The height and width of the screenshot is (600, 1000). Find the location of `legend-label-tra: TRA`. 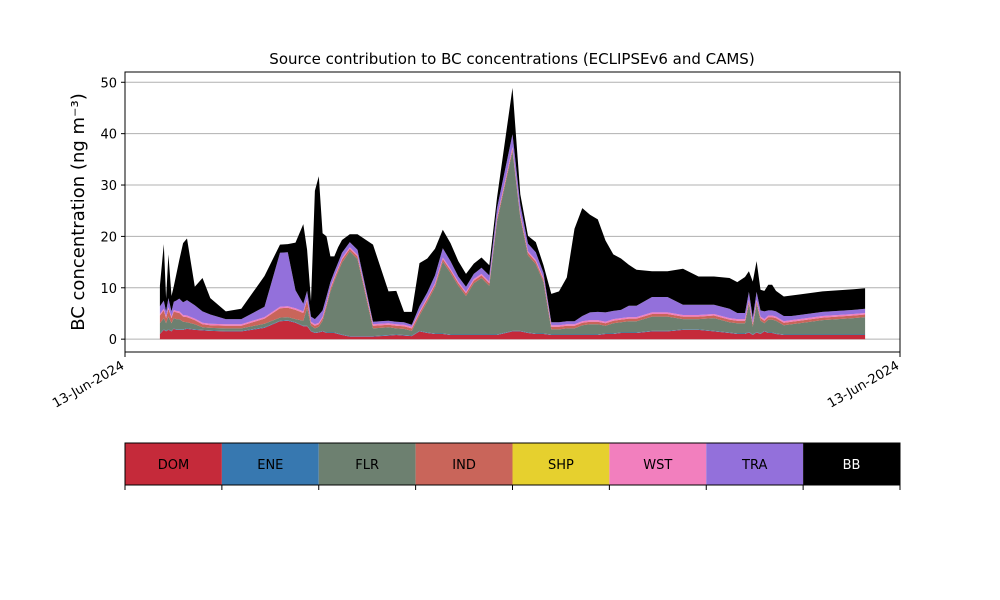

legend-label-tra: TRA is located at coordinates (754, 465).